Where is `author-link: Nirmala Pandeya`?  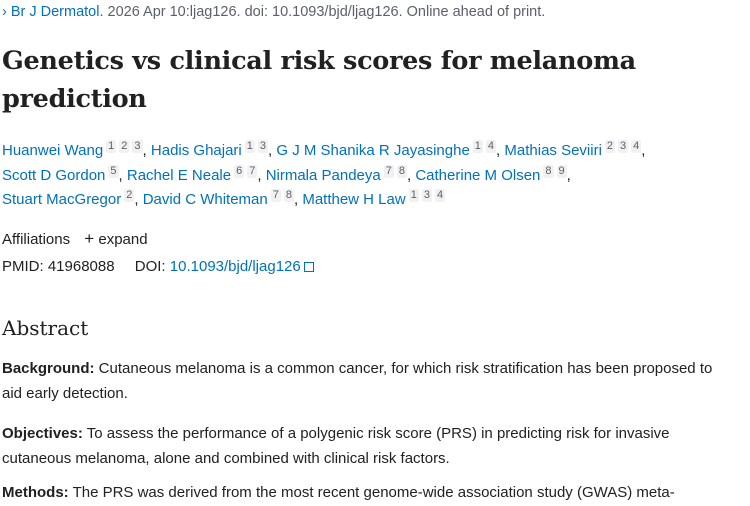 author-link: Nirmala Pandeya is located at coordinates (323, 175).